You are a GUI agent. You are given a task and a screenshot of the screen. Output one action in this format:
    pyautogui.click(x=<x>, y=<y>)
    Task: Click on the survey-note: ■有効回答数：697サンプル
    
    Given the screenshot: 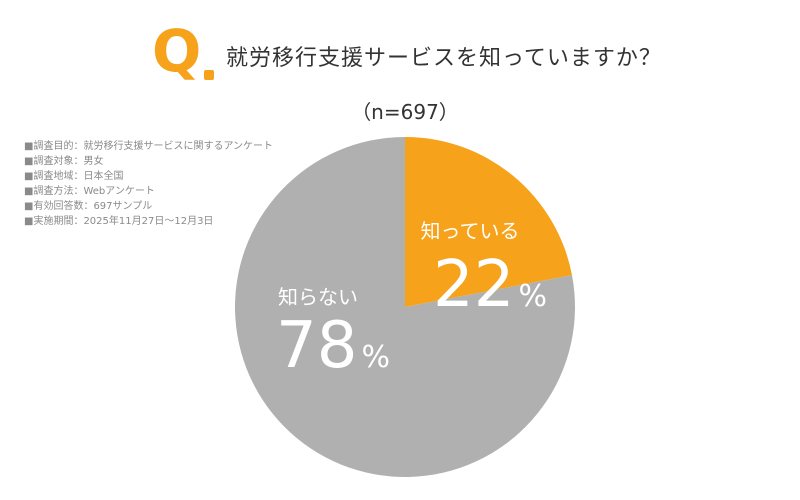 What is the action you would take?
    pyautogui.click(x=88, y=206)
    